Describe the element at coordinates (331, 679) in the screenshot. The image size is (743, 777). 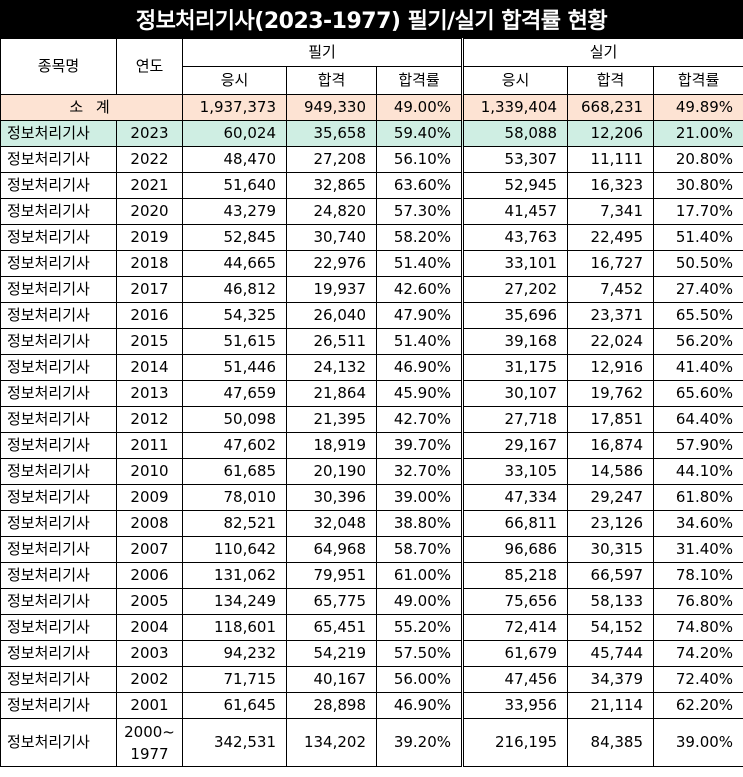
I see `cell-written-passed: 40,167` at that location.